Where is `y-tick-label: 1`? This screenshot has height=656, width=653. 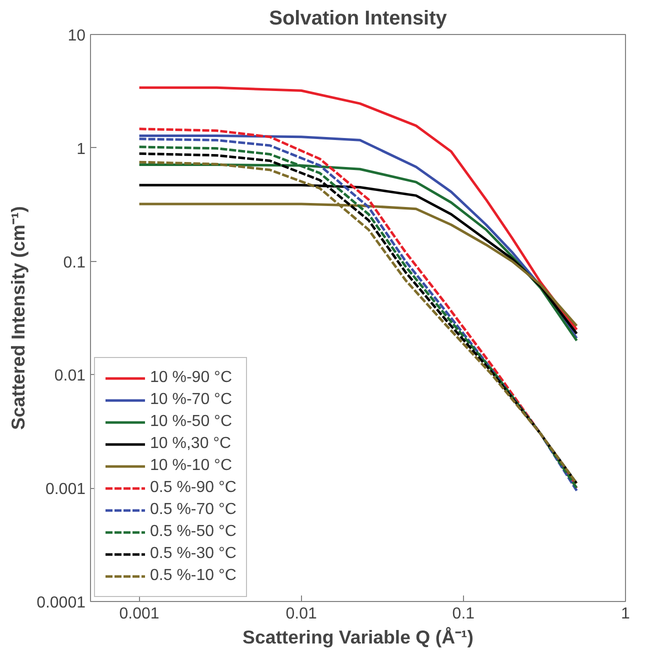 y-tick-label: 1 is located at coordinates (81, 149).